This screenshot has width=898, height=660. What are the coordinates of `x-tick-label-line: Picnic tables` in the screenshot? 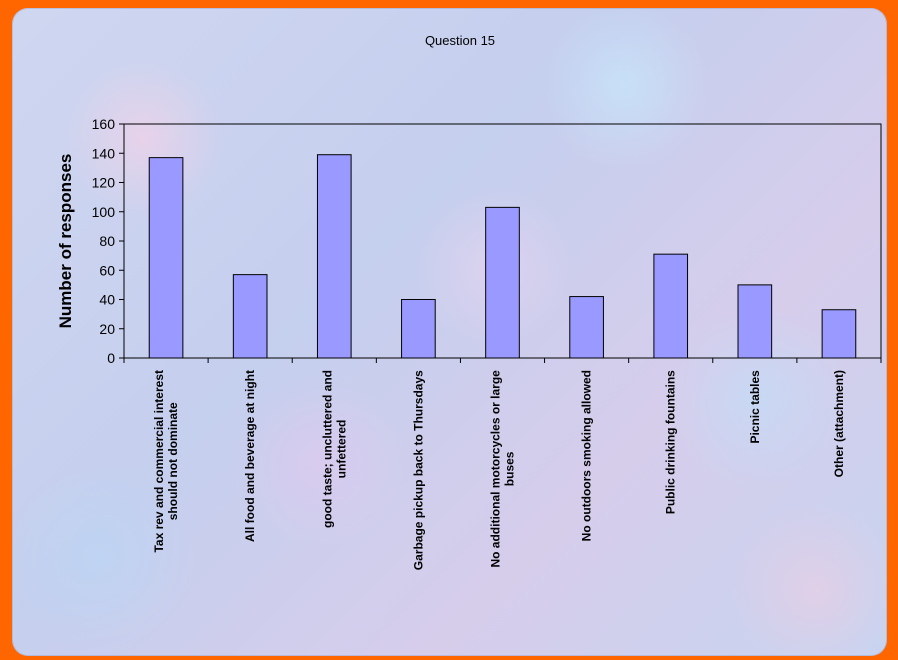 It's located at (755, 407).